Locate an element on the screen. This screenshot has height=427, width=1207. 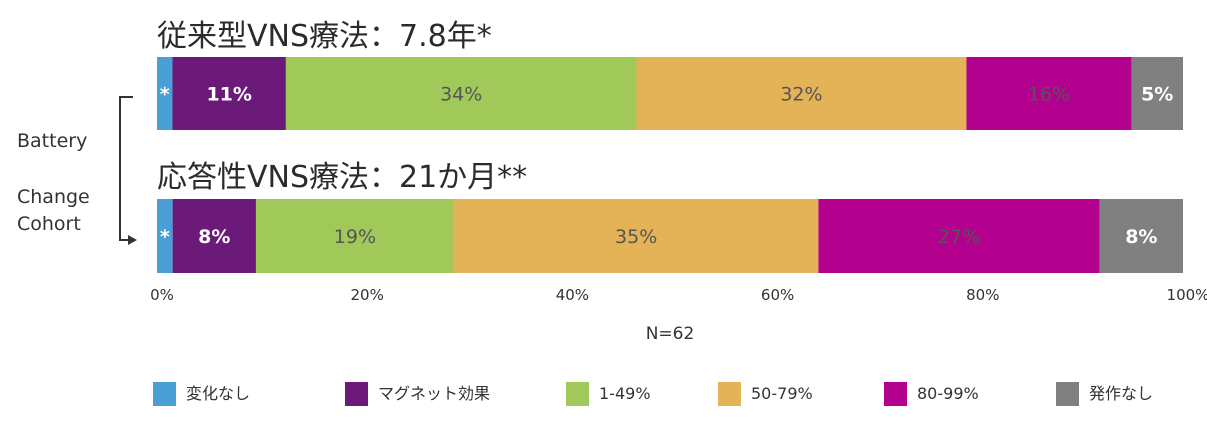
data-label-1-1: 8% is located at coordinates (214, 237).